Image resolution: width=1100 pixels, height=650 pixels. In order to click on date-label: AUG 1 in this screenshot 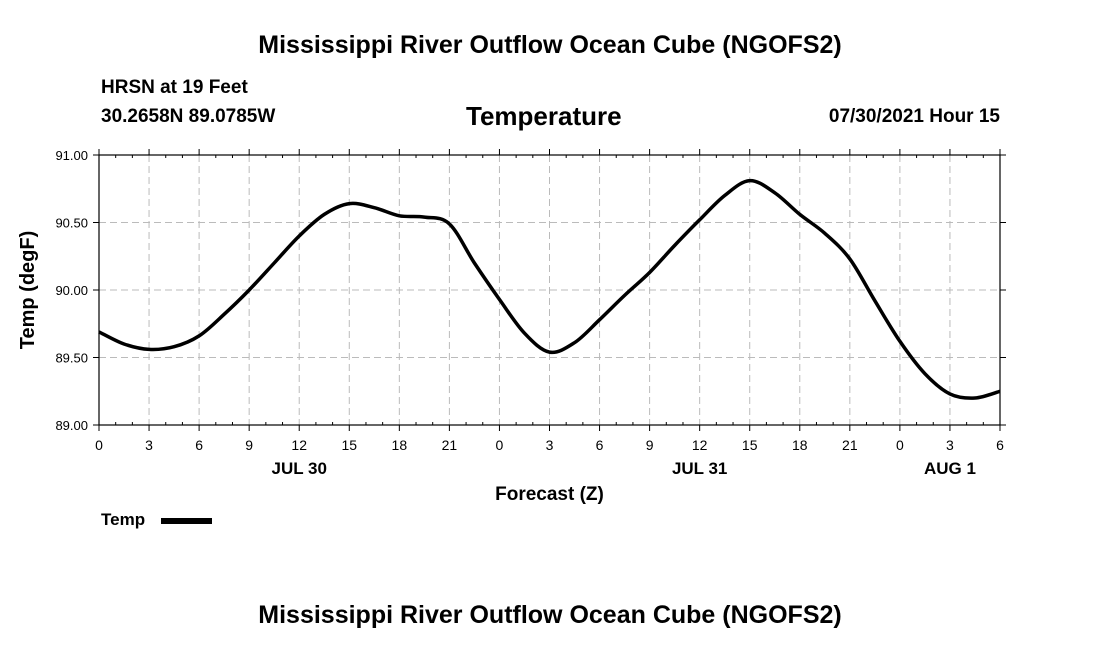, I will do `click(950, 468)`.